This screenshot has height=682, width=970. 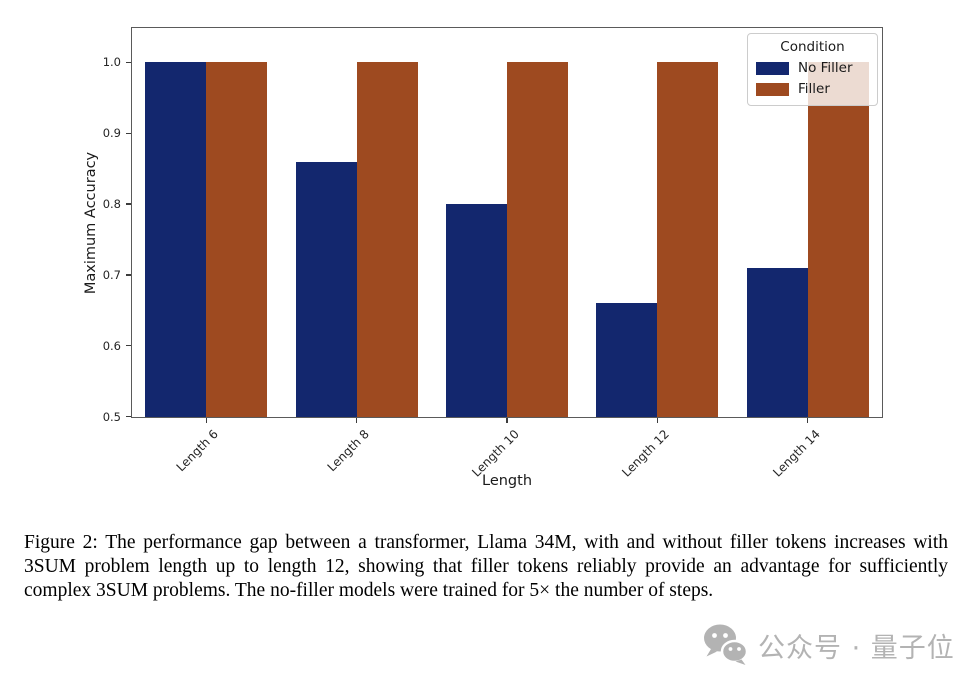 I want to click on y-tick-label: 0.8, so click(x=111, y=204).